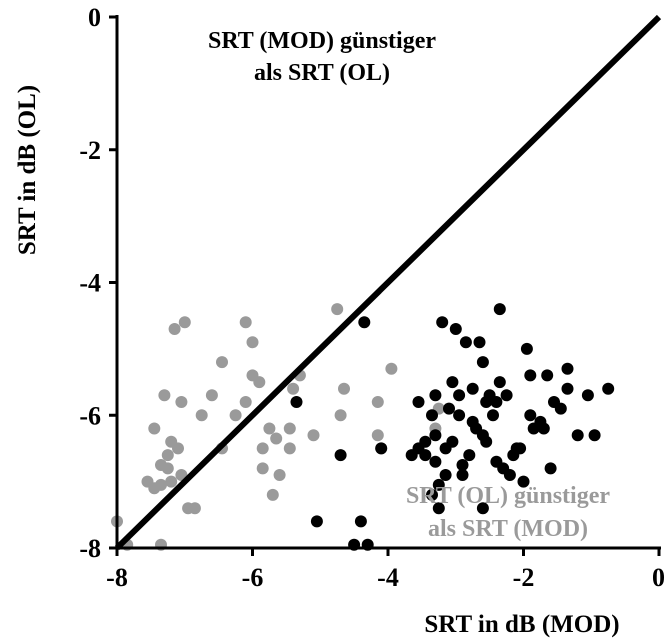  Describe the element at coordinates (322, 73) in the screenshot. I see `annotation-upper-line-2: als SRT (OL)` at that location.